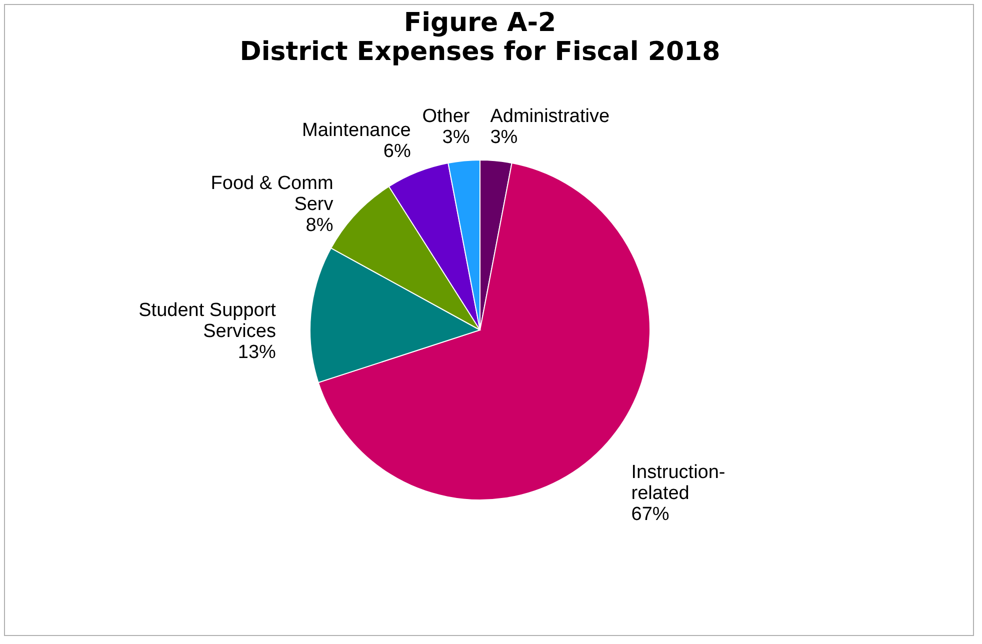  Describe the element at coordinates (320, 225) in the screenshot. I see `data-label: 8%` at that location.